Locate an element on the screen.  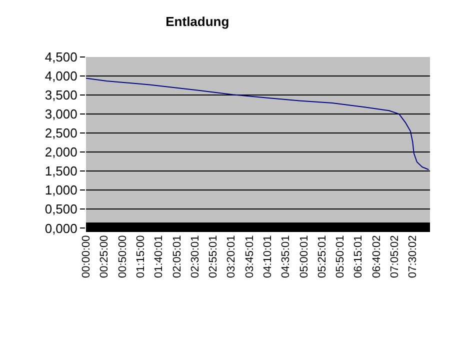
x-tick-label: 05:25:01 is located at coordinates (322, 256).